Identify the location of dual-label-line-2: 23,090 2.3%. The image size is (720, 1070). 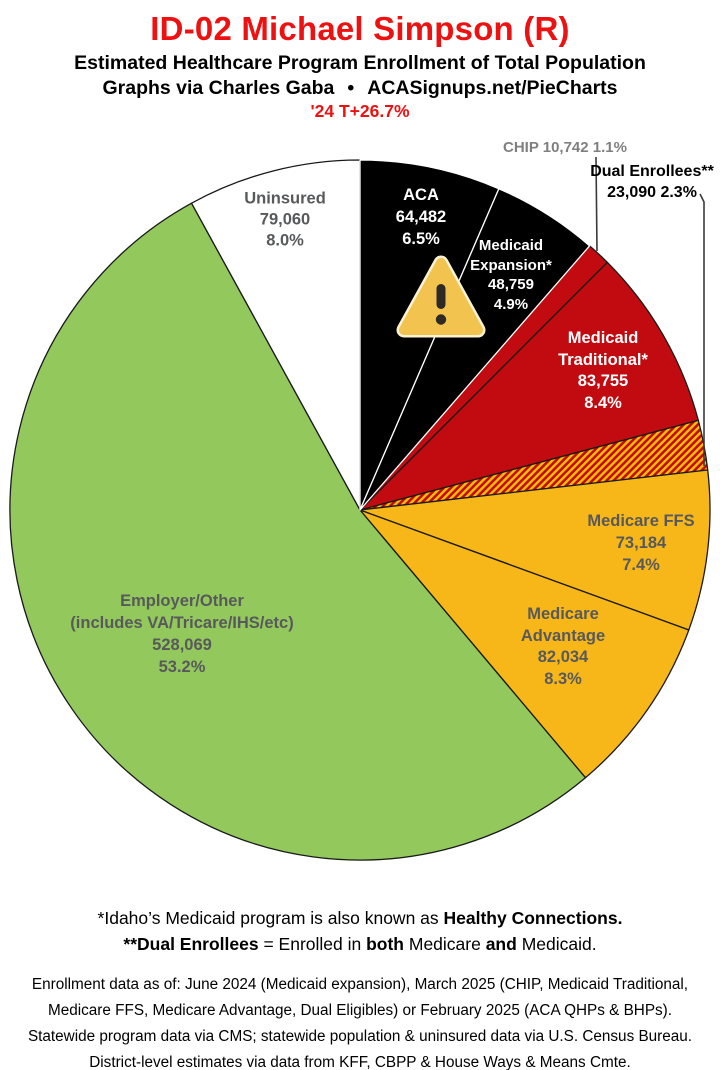
(652, 192).